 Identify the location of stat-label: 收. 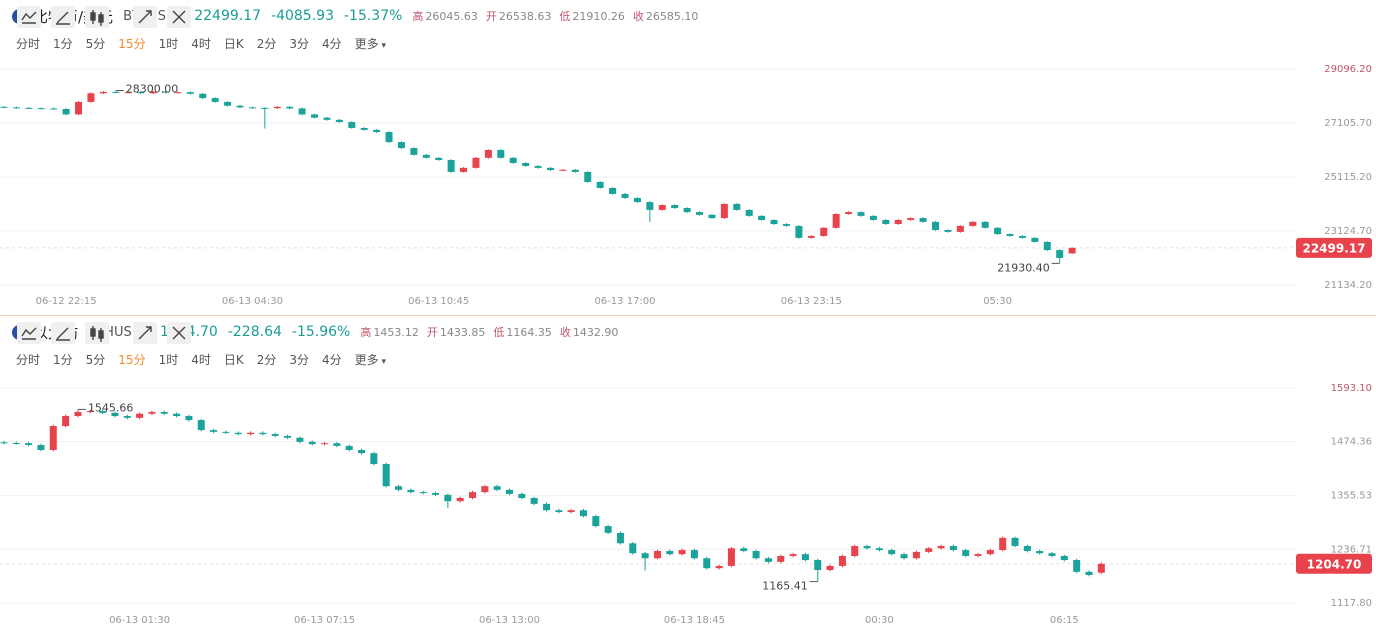
(638, 16).